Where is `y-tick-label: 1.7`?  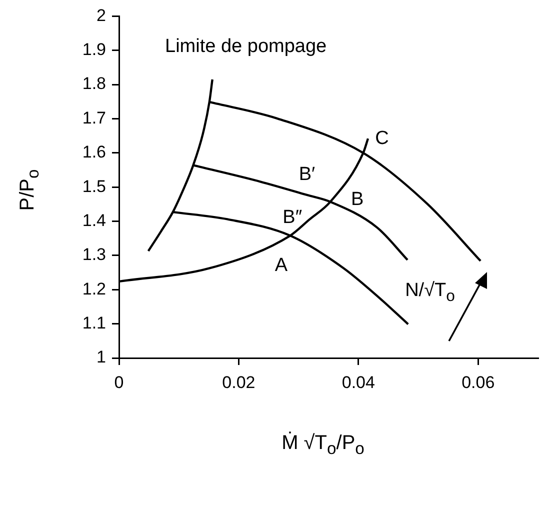 y-tick-label: 1.7 is located at coordinates (94, 118).